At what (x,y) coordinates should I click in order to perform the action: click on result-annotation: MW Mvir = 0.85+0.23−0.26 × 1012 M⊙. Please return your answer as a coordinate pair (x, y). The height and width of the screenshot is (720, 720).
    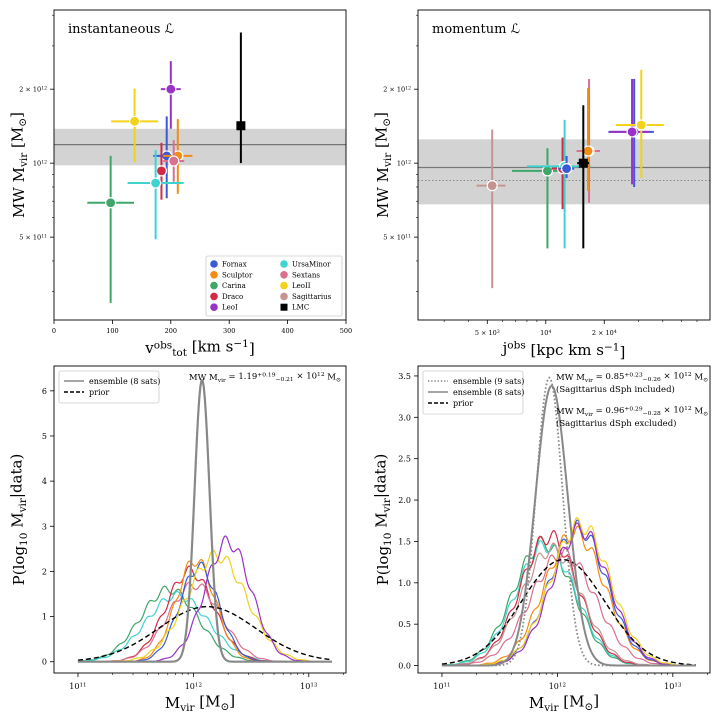
    Looking at the image, I should click on (632, 377).